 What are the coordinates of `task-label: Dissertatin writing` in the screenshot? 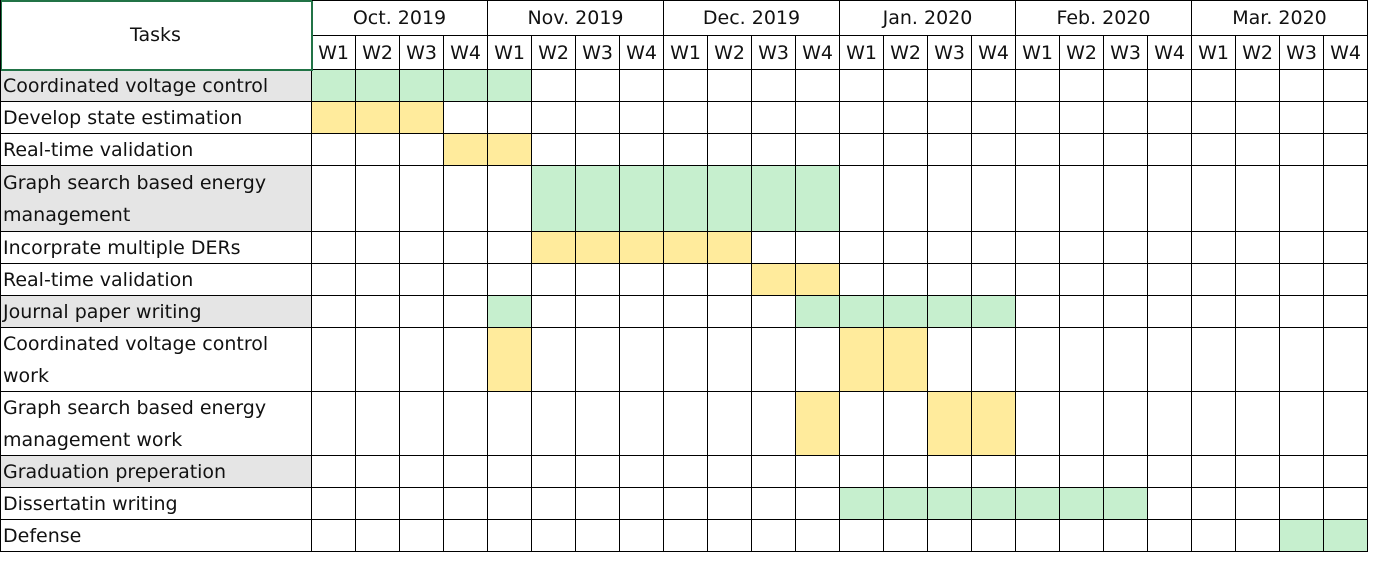 It's located at (156, 504).